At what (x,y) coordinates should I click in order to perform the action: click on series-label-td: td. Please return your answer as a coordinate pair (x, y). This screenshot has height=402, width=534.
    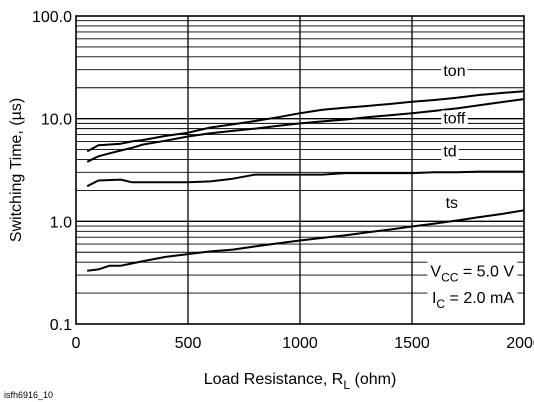
    Looking at the image, I should click on (449, 151).